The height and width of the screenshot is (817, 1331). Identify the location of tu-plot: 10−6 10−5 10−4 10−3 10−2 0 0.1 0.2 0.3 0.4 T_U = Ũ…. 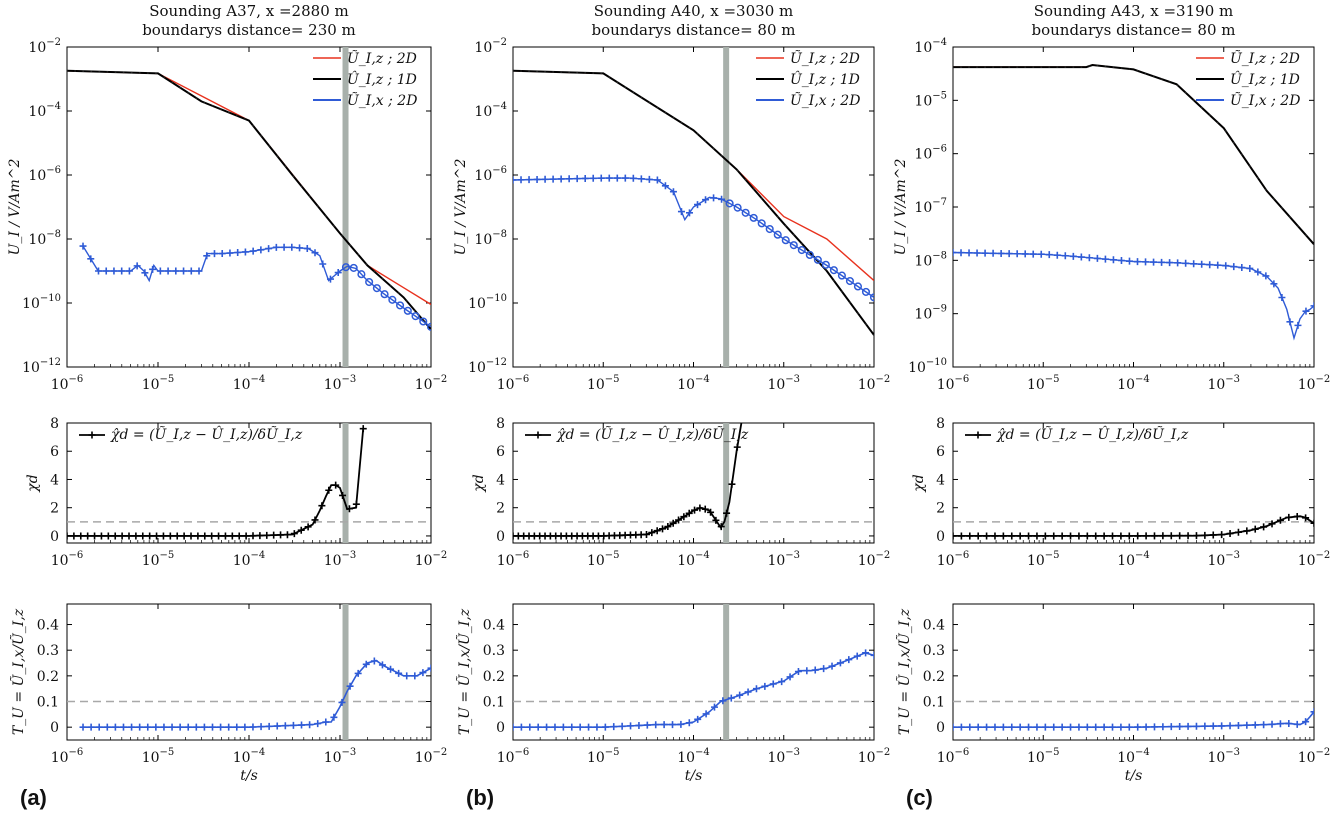
(1112, 684).